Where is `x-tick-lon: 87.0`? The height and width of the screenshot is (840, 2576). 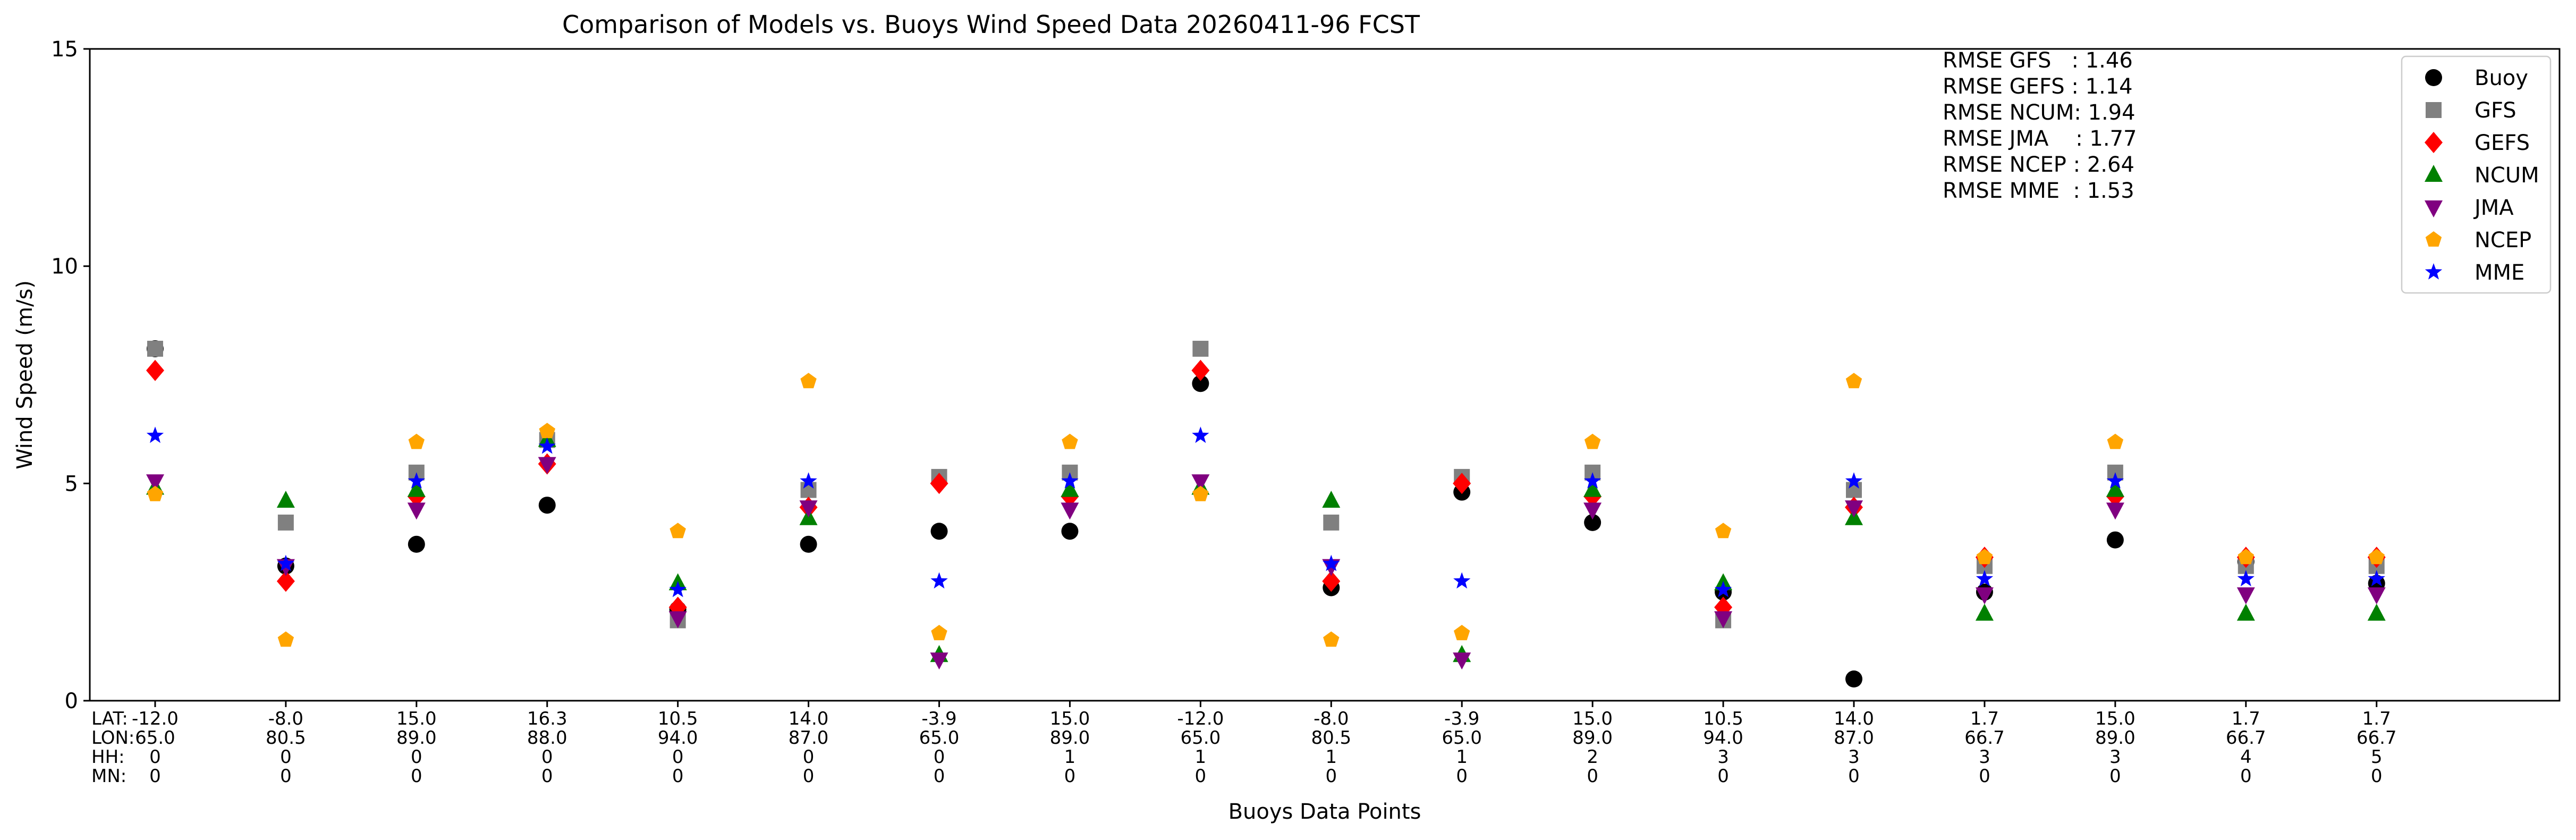 x-tick-lon: 87.0 is located at coordinates (809, 738).